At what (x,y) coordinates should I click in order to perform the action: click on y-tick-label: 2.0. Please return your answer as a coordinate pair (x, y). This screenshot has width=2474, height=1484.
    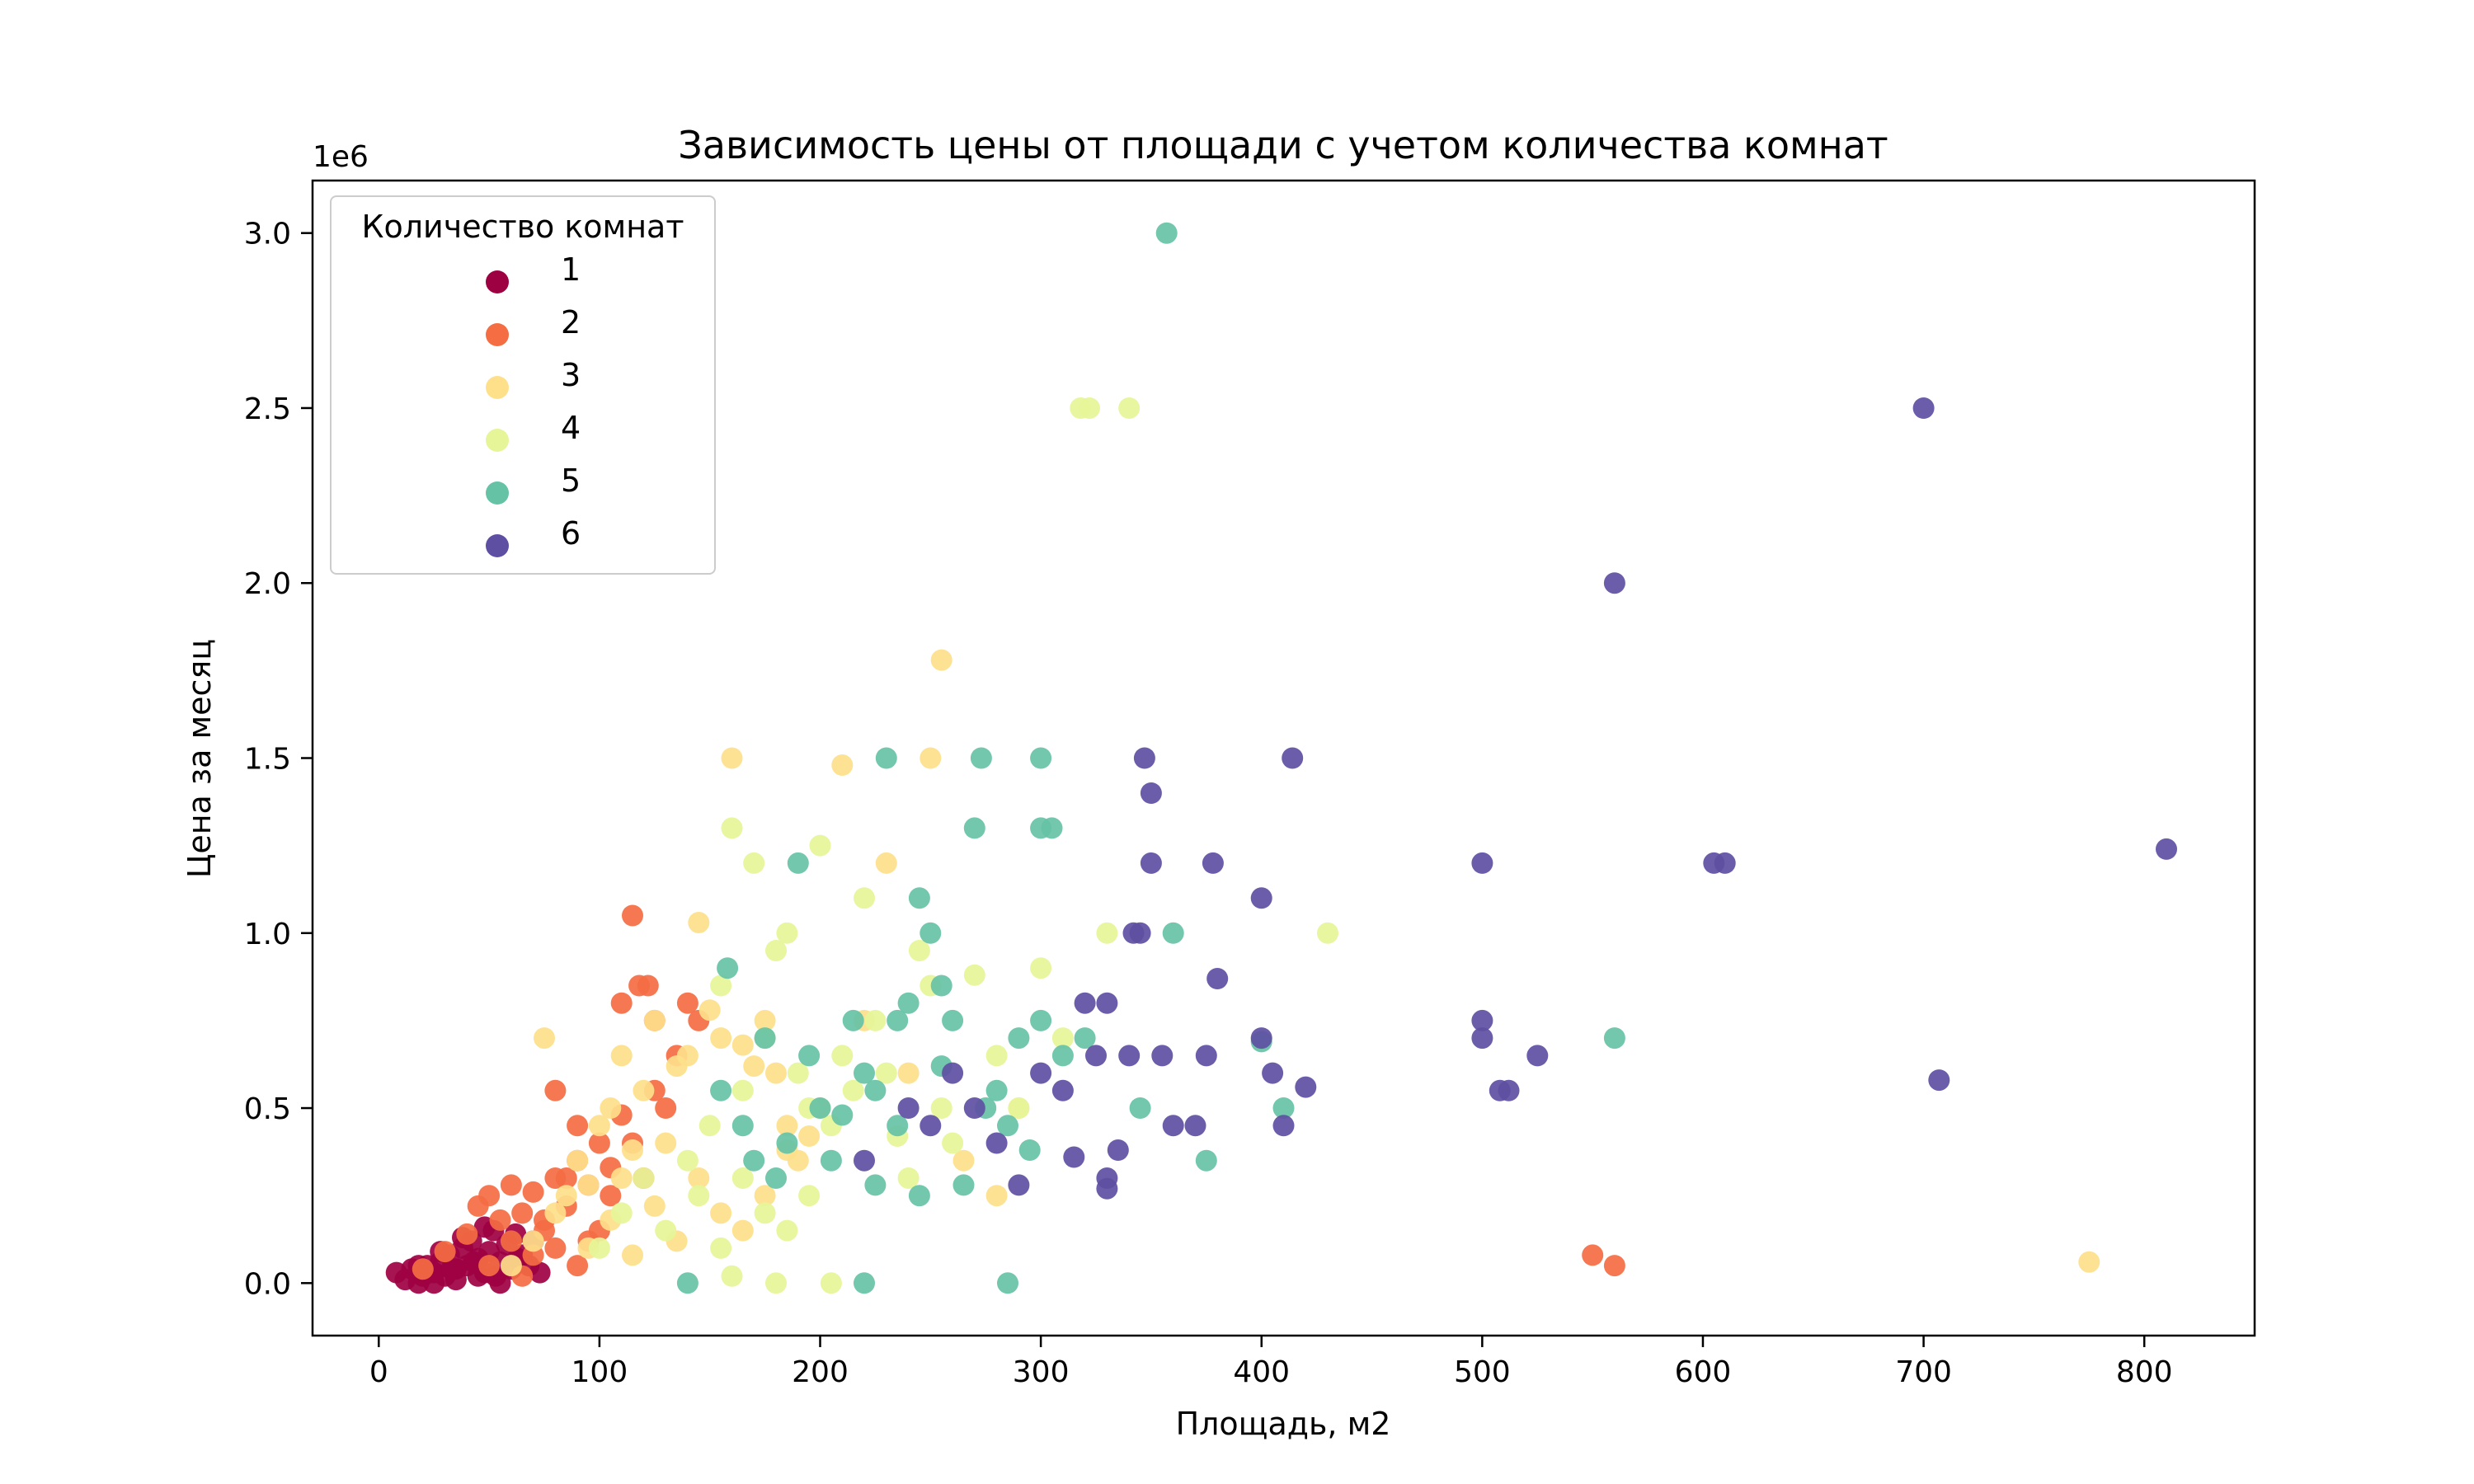
    Looking at the image, I should click on (267, 584).